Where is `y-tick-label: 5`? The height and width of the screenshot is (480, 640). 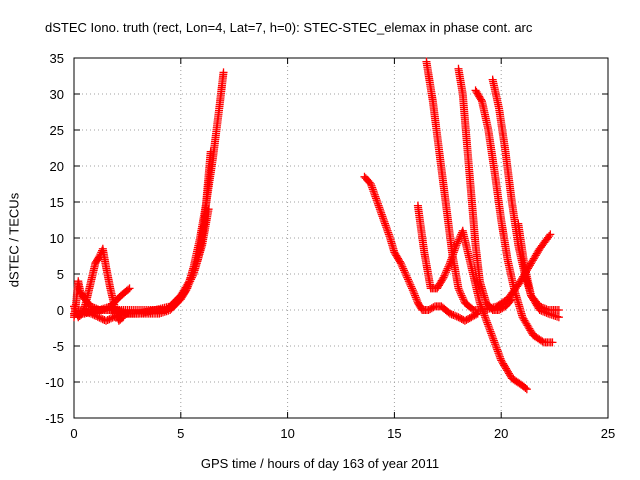 y-tick-label: 5 is located at coordinates (60, 274).